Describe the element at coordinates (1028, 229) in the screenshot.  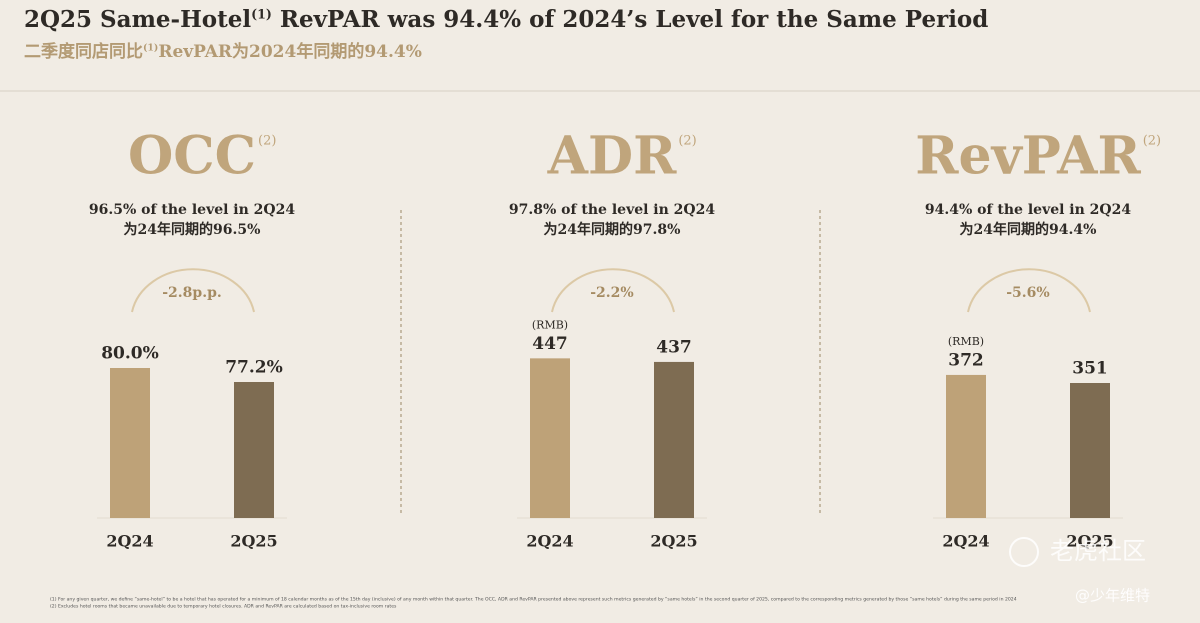
I see `chart-subtitle: 为24年同期的94.4%` at that location.